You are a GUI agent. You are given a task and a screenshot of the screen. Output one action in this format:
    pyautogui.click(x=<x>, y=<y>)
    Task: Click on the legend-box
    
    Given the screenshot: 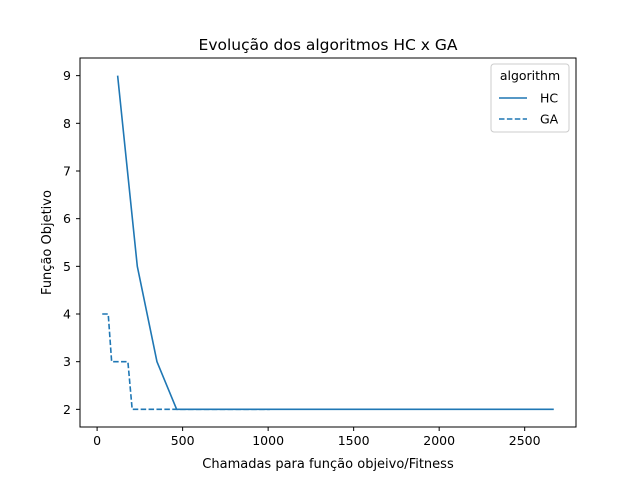 What is the action you would take?
    pyautogui.click(x=530, y=98)
    